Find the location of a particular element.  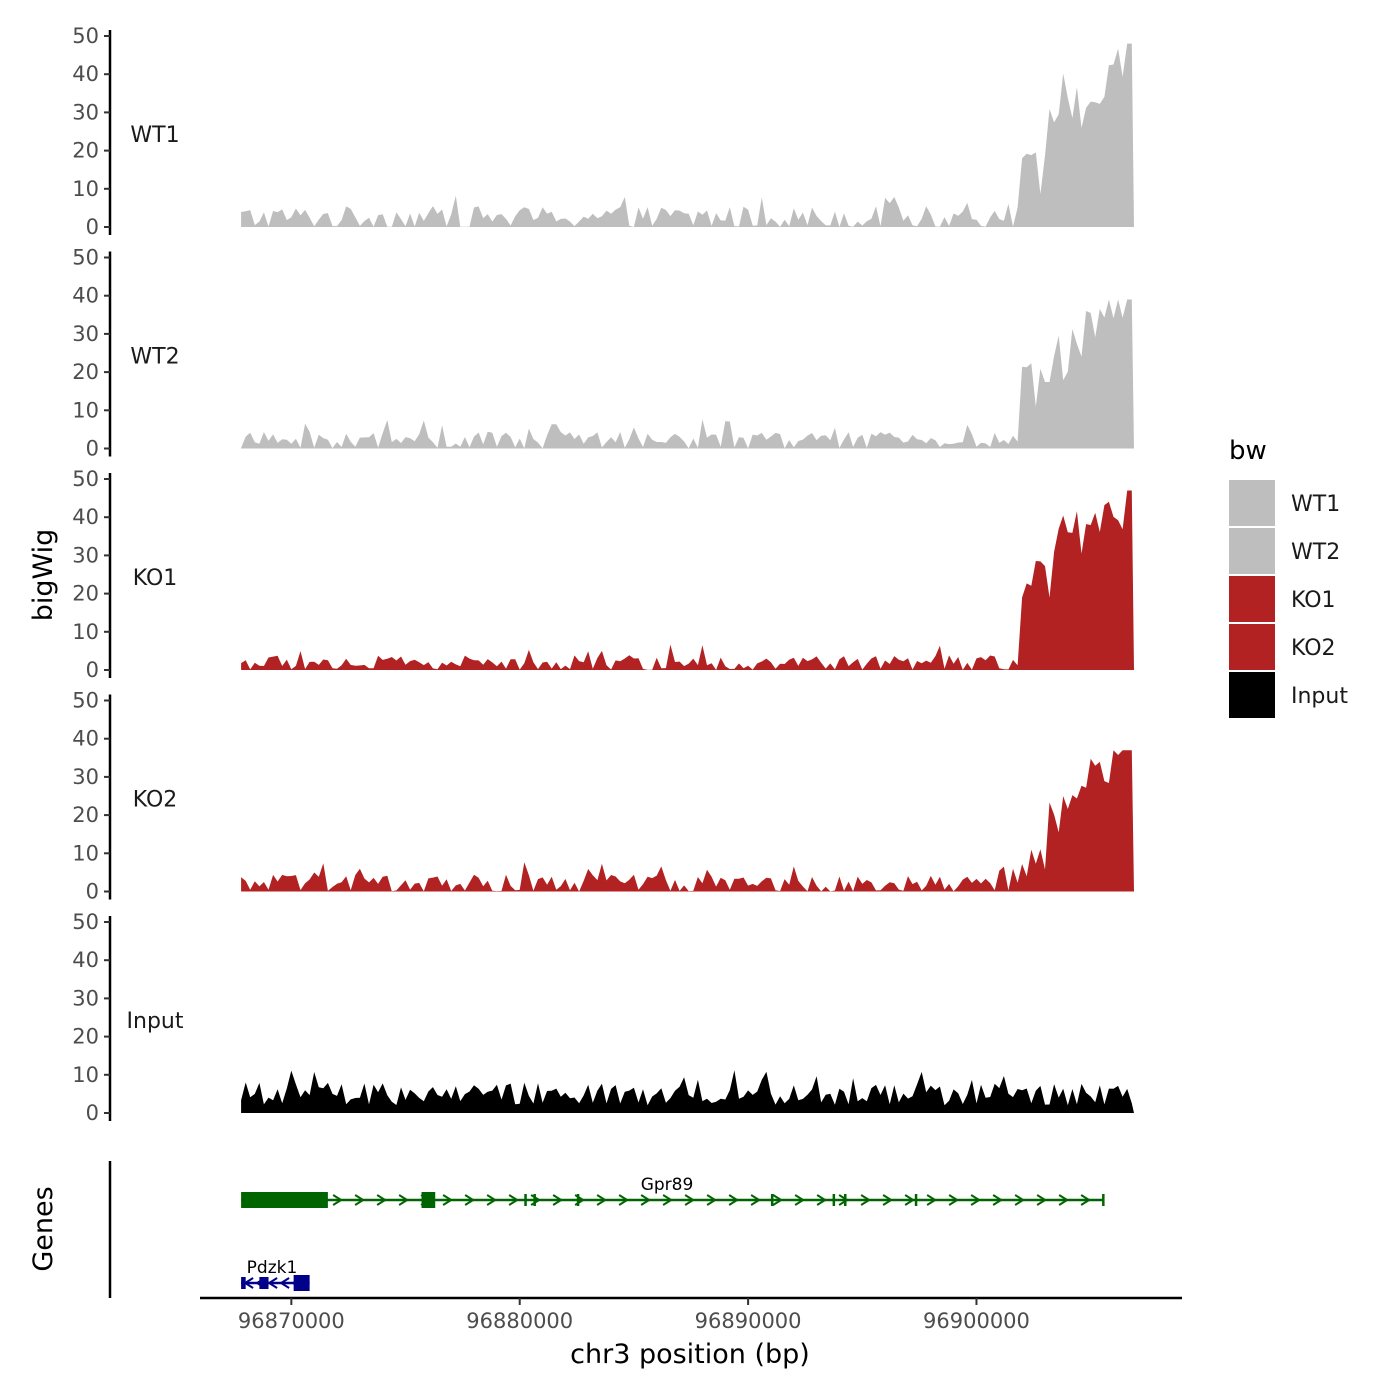

legend-title: bw is located at coordinates (1248, 451).